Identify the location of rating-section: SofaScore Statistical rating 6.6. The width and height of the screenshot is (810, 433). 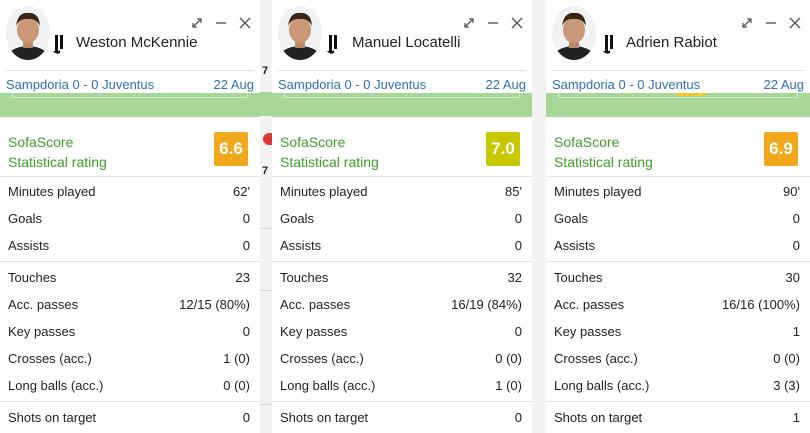
(130, 150).